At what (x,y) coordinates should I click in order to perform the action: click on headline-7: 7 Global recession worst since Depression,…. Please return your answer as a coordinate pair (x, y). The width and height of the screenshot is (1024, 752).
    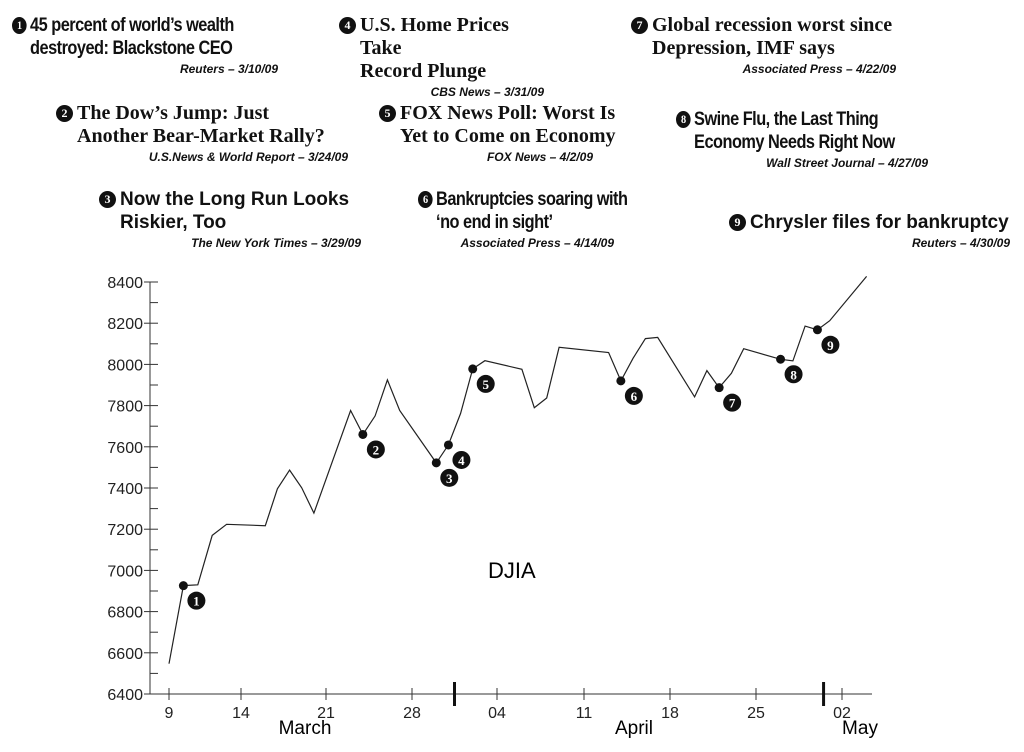
    Looking at the image, I should click on (763, 45).